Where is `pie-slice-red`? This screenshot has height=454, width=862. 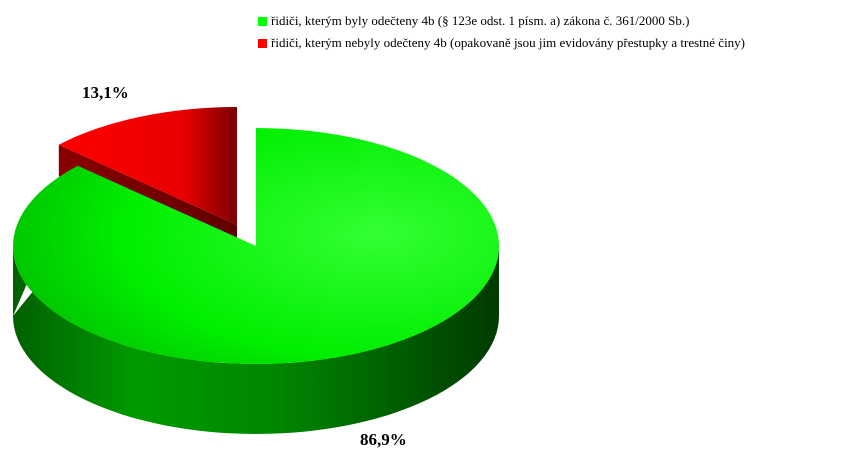
pie-slice-red is located at coordinates (147, 166).